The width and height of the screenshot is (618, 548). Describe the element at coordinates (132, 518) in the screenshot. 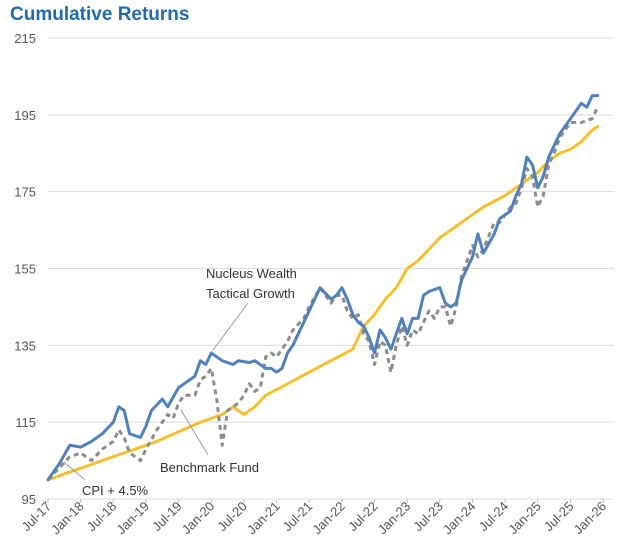

I see `x-tick-label: Jan-19` at that location.